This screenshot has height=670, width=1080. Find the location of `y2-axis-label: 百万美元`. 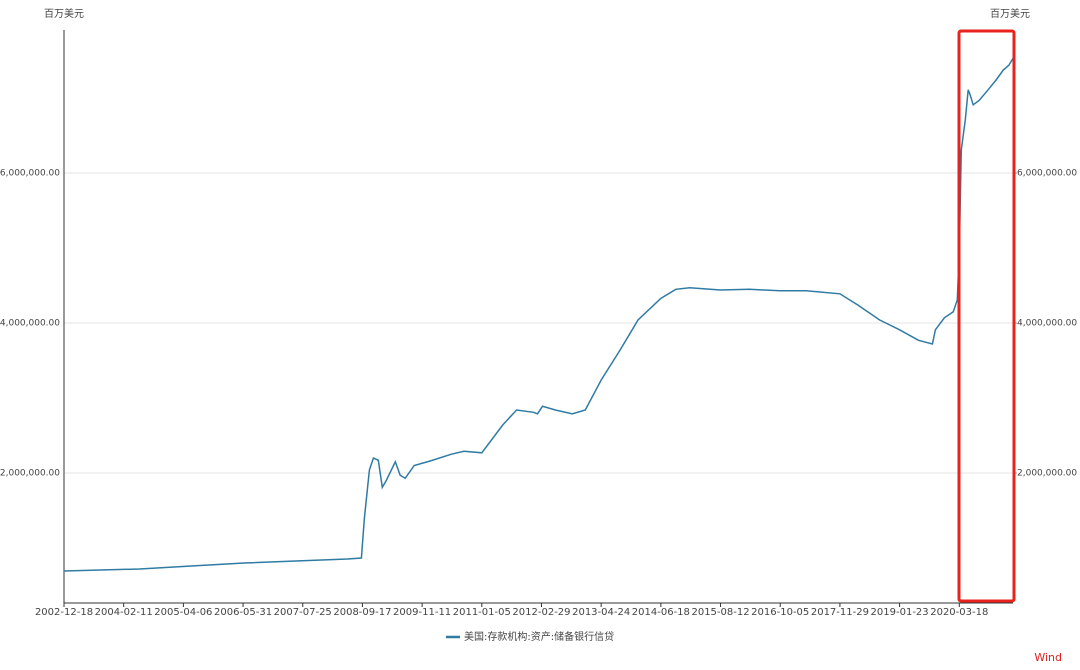

y2-axis-label: 百万美元 is located at coordinates (1010, 13).